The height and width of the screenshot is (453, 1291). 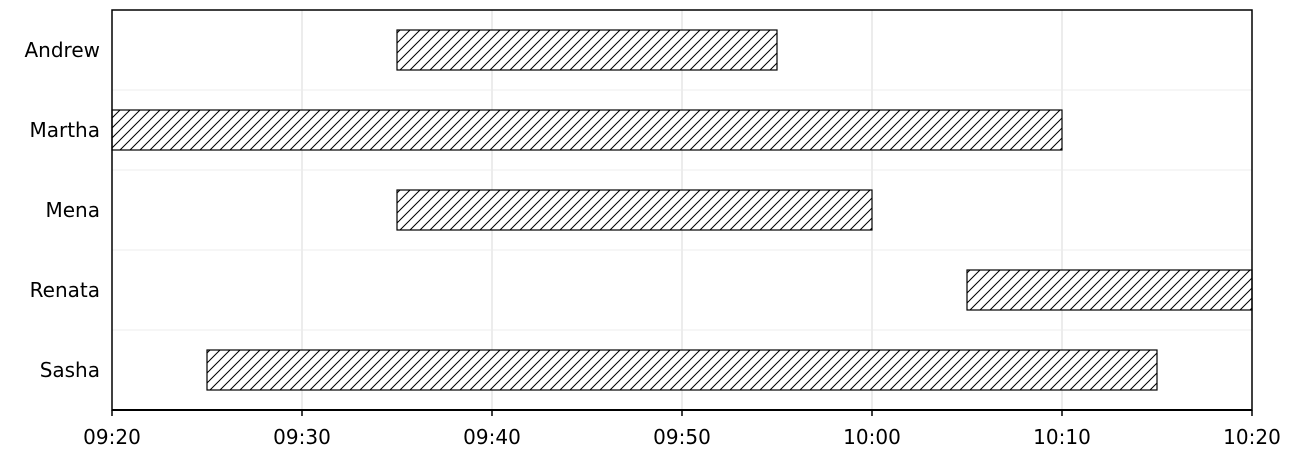 I want to click on bar-renata, so click(x=1109, y=290).